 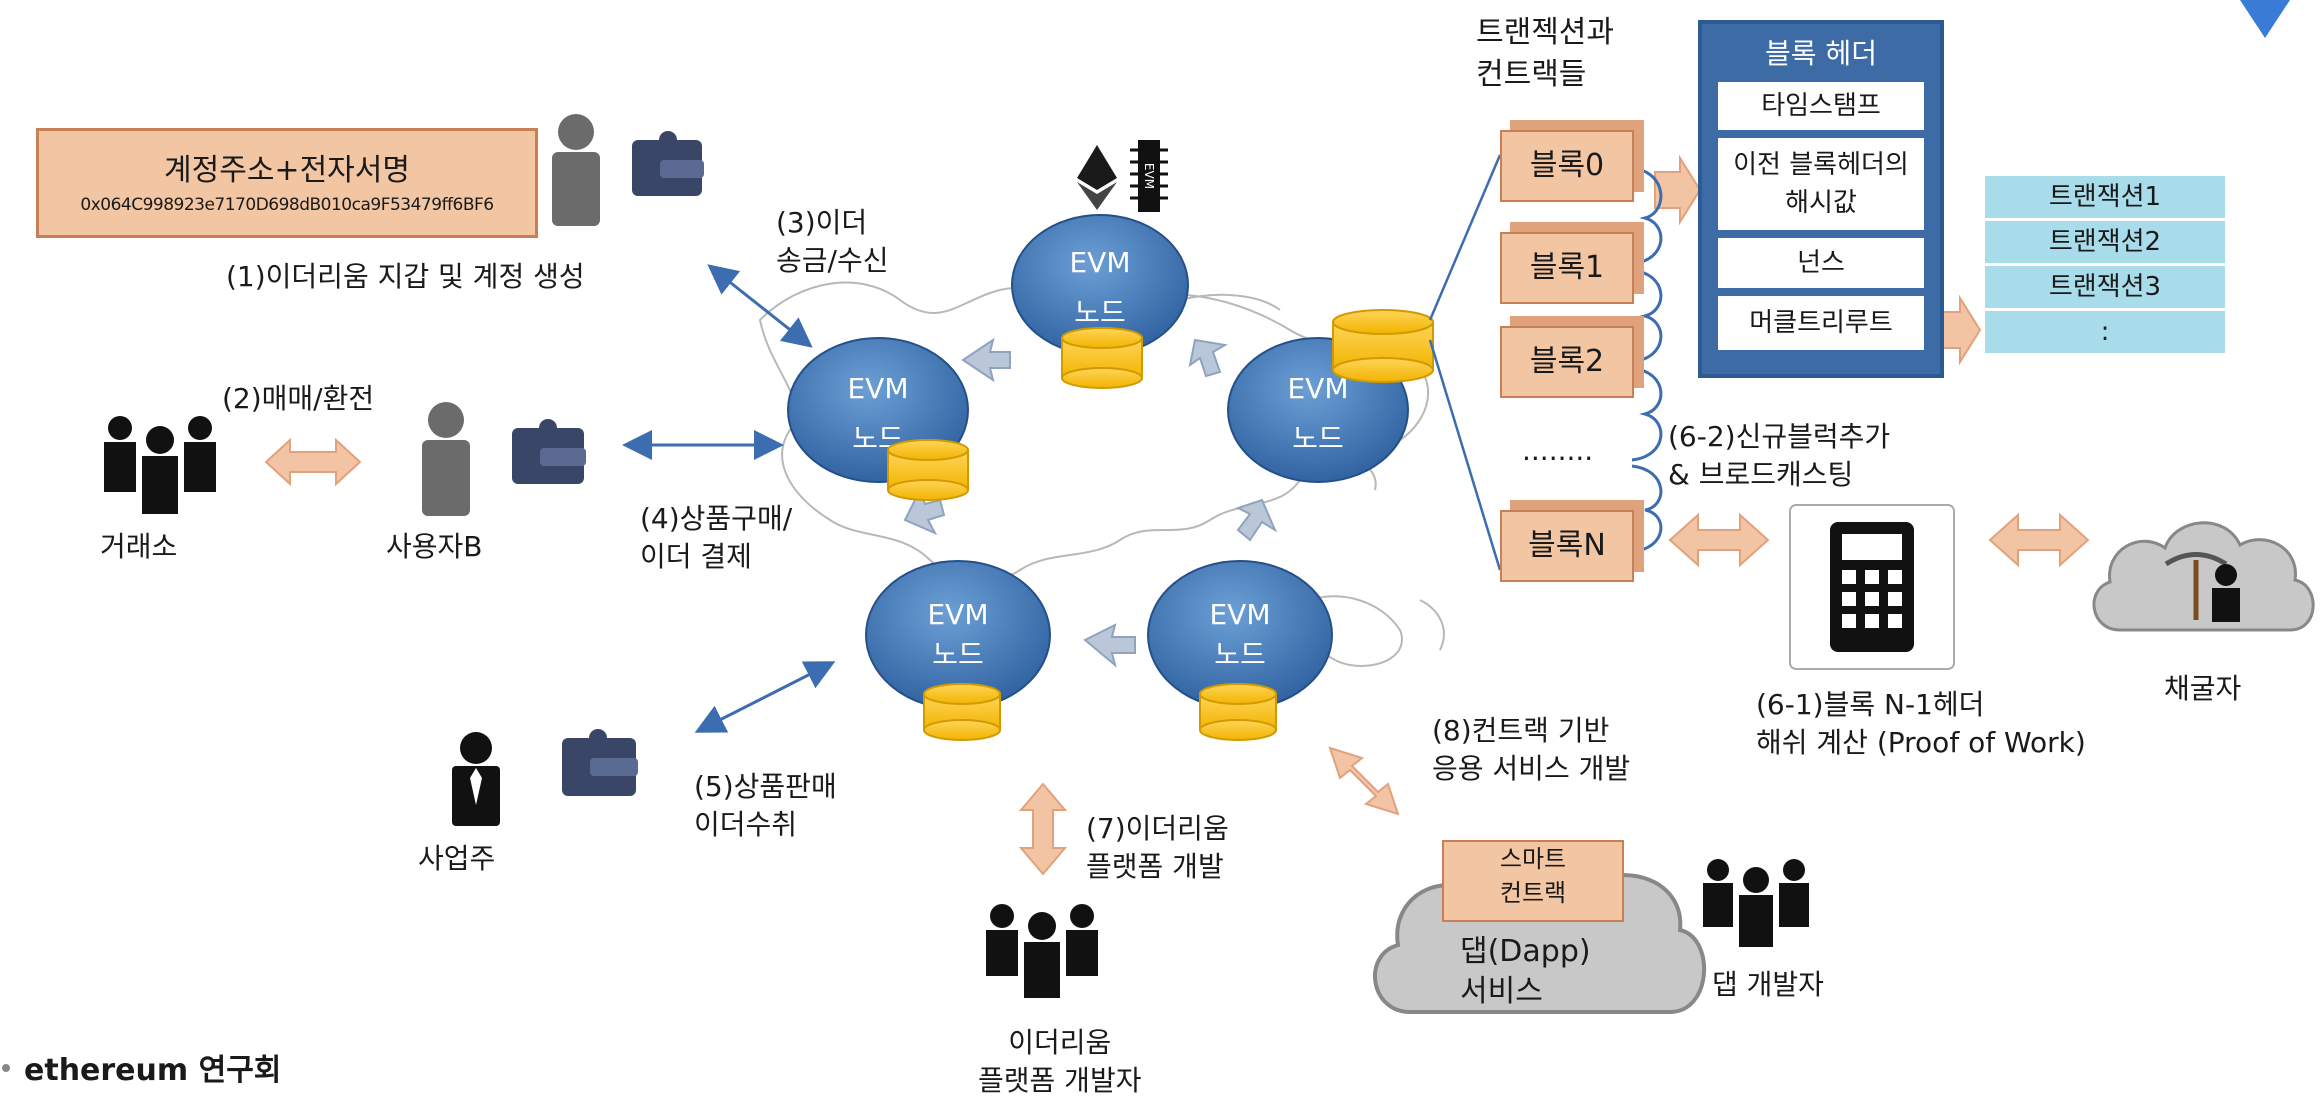 What do you see at coordinates (1160, 525) in the screenshot?
I see `db-cylinders` at bounding box center [1160, 525].